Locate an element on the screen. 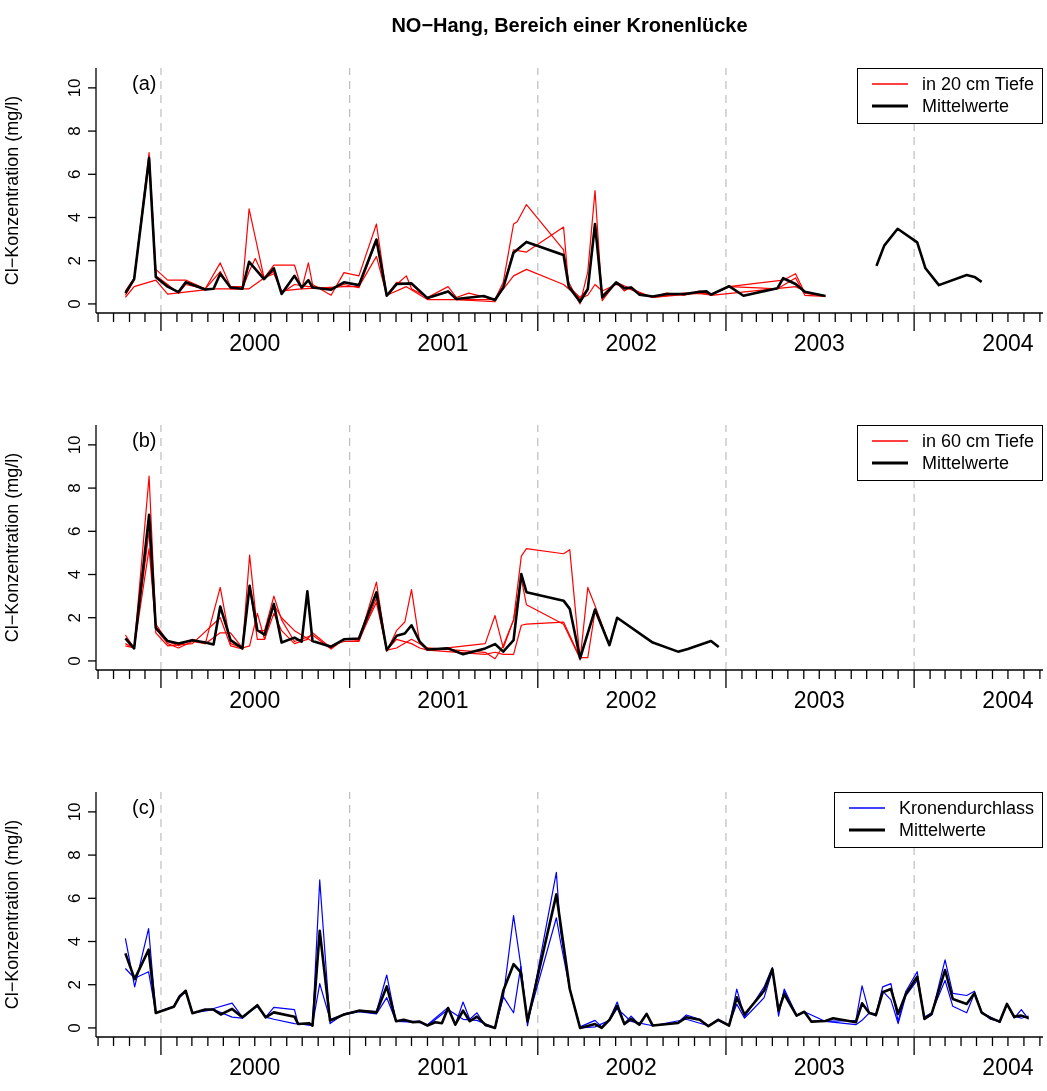  chart-title: NO−Hang, Bereich einer Kronenlücke is located at coordinates (569, 25).